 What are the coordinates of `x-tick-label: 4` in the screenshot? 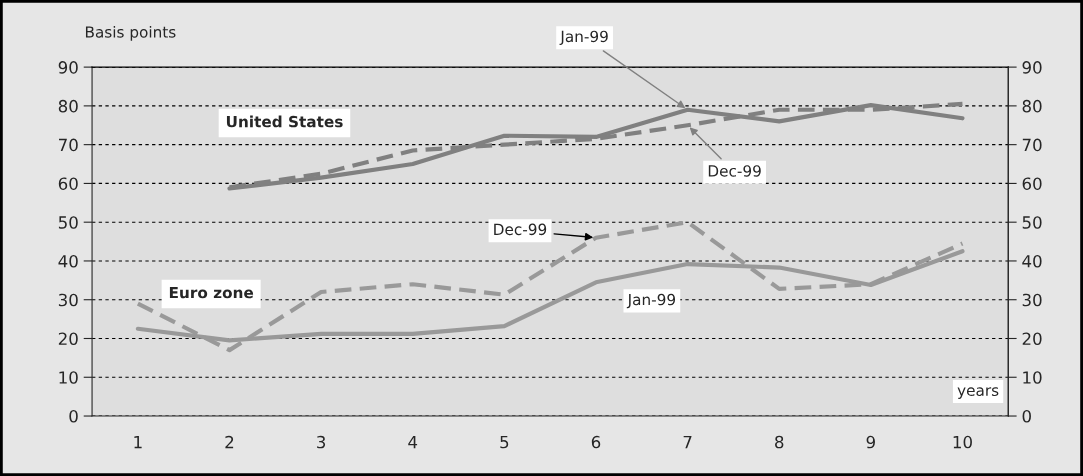 It's located at (413, 442).